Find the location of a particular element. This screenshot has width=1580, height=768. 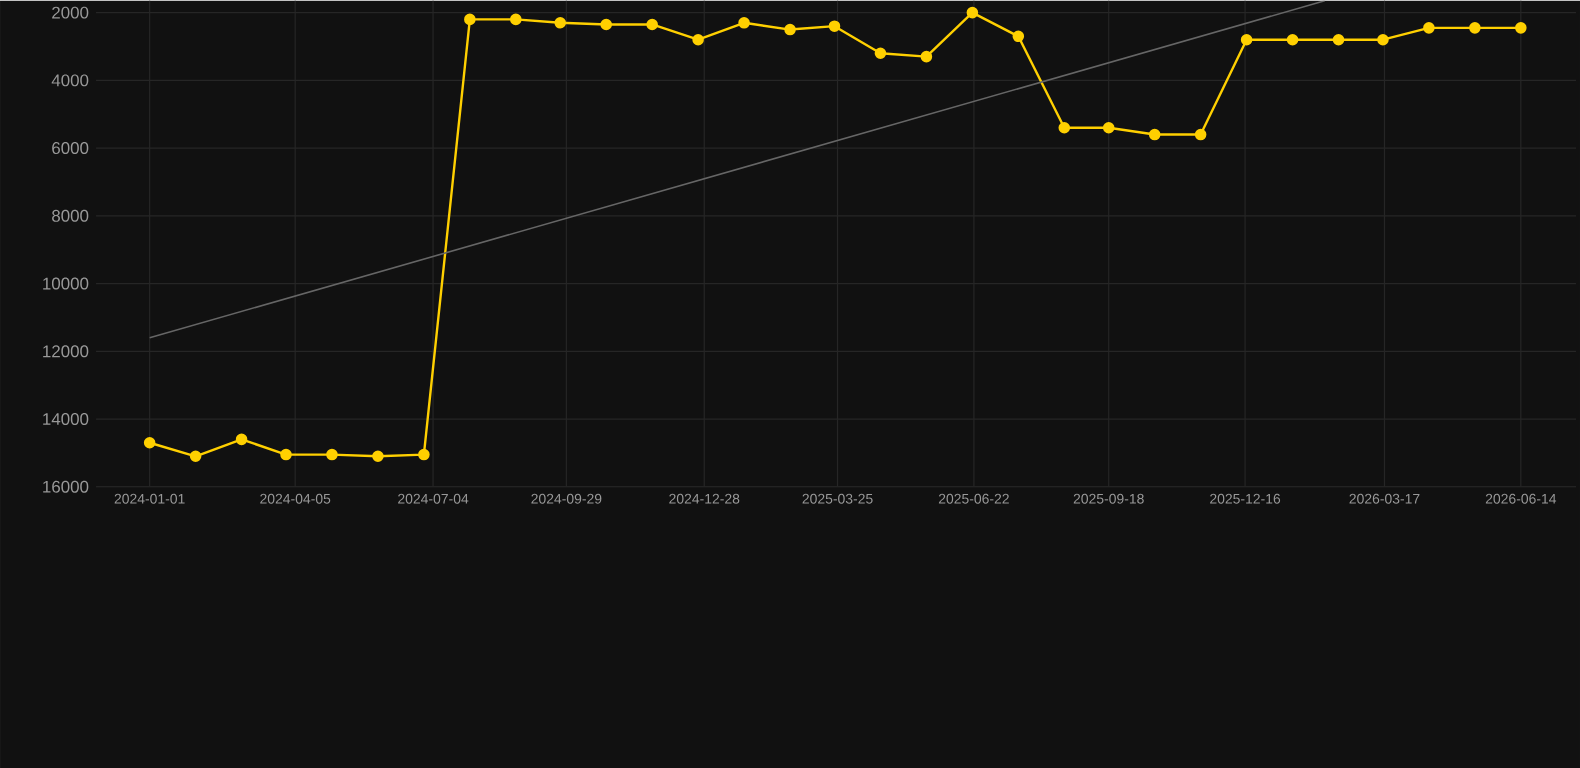

y-tick-label: 16000 is located at coordinates (66, 486).